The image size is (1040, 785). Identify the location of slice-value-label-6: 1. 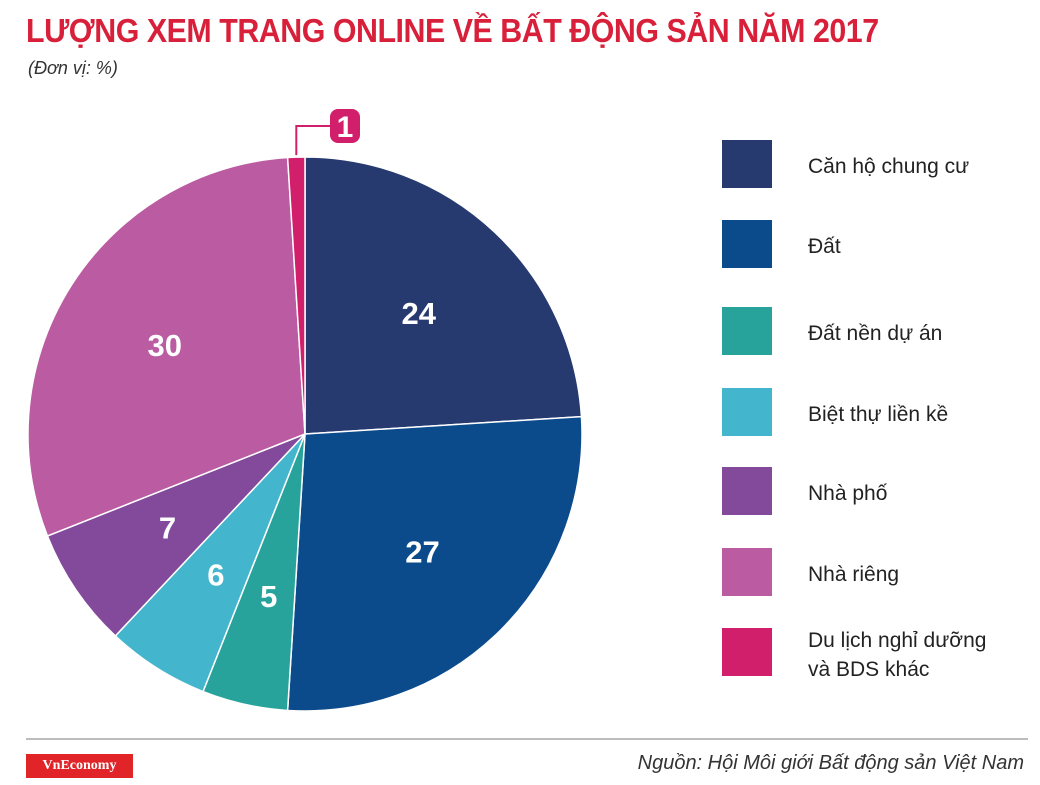
(345, 127).